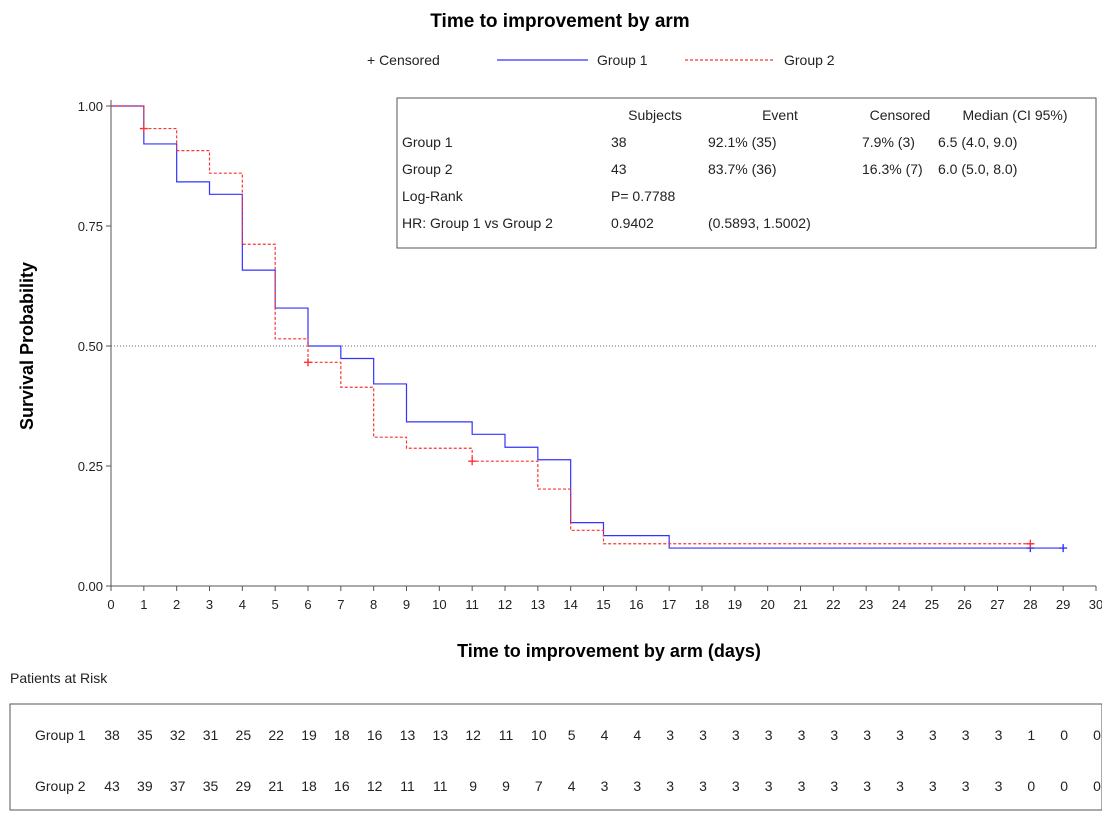 This screenshot has height=820, width=1102. What do you see at coordinates (307, 604) in the screenshot?
I see `x-tick-label: 6` at bounding box center [307, 604].